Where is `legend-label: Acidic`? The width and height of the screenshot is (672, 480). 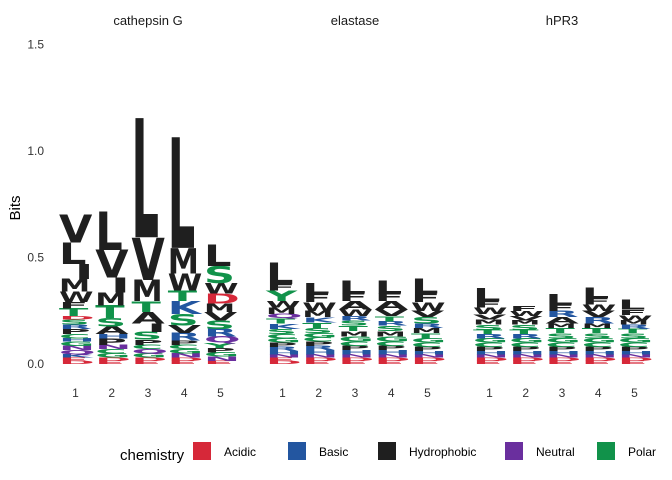 legend-label: Acidic is located at coordinates (240, 452).